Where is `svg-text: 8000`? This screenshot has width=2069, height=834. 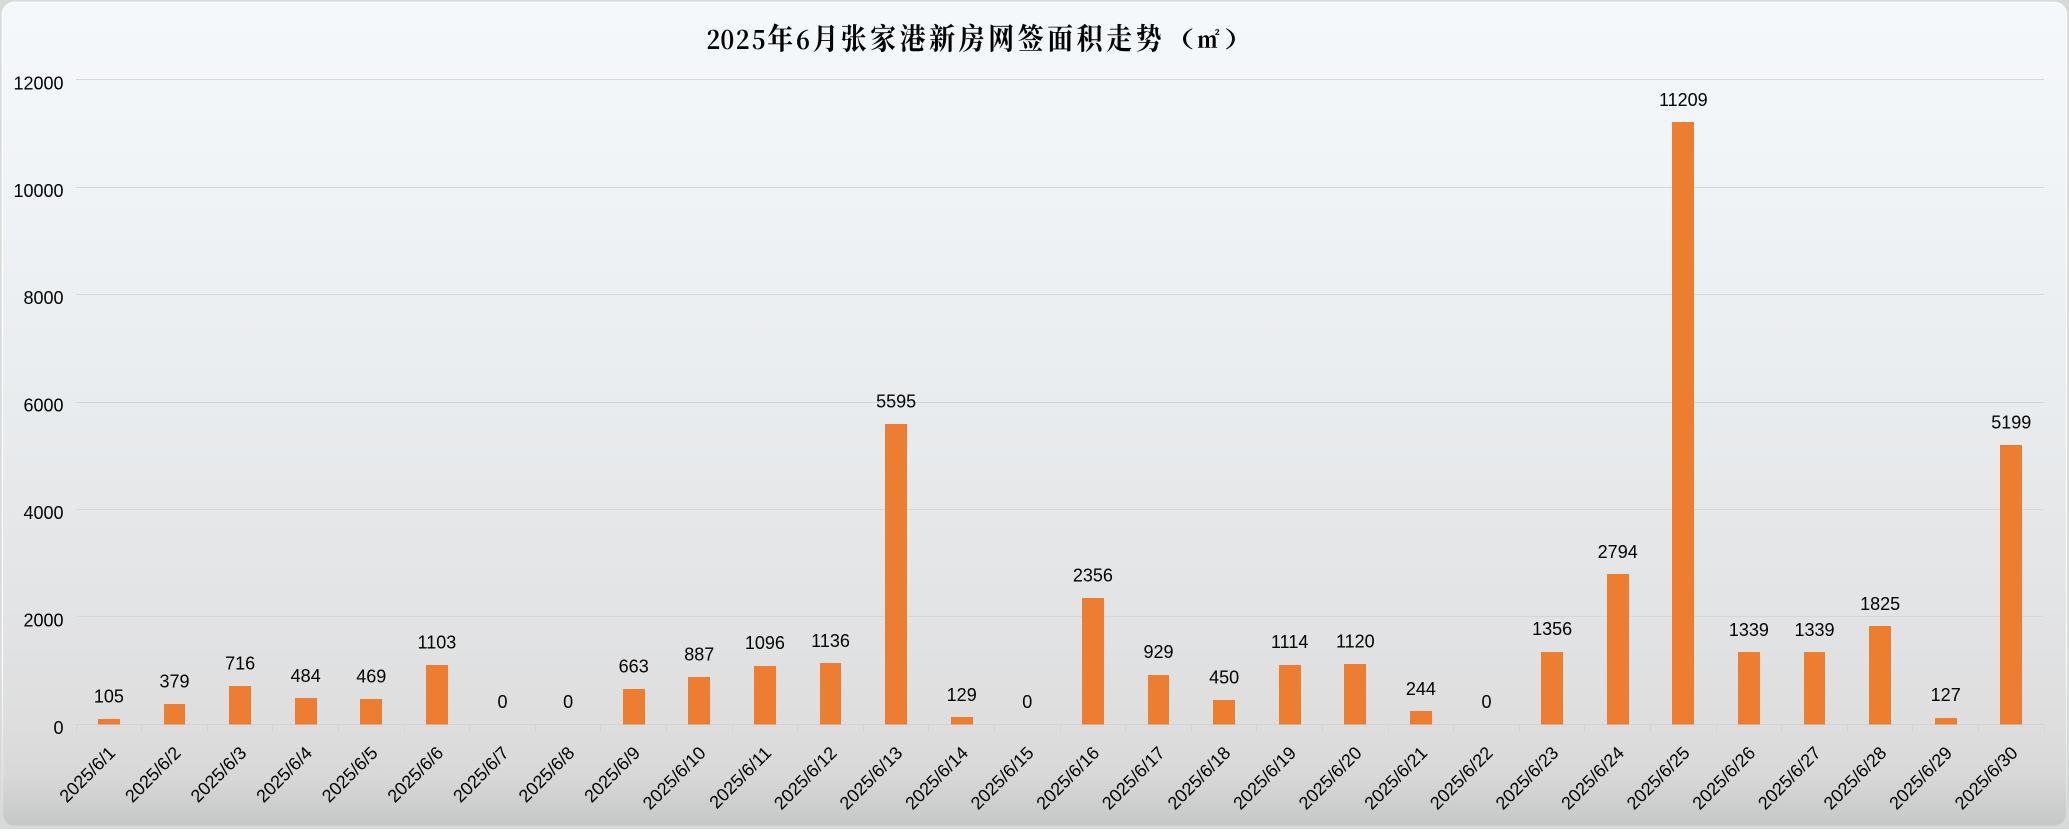 svg-text: 8000 is located at coordinates (43, 298).